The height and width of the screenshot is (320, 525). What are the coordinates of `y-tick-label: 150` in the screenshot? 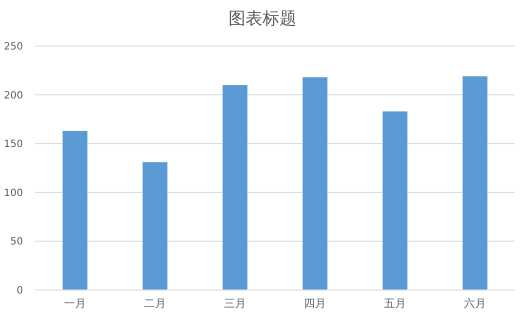 It's located at (13, 144).